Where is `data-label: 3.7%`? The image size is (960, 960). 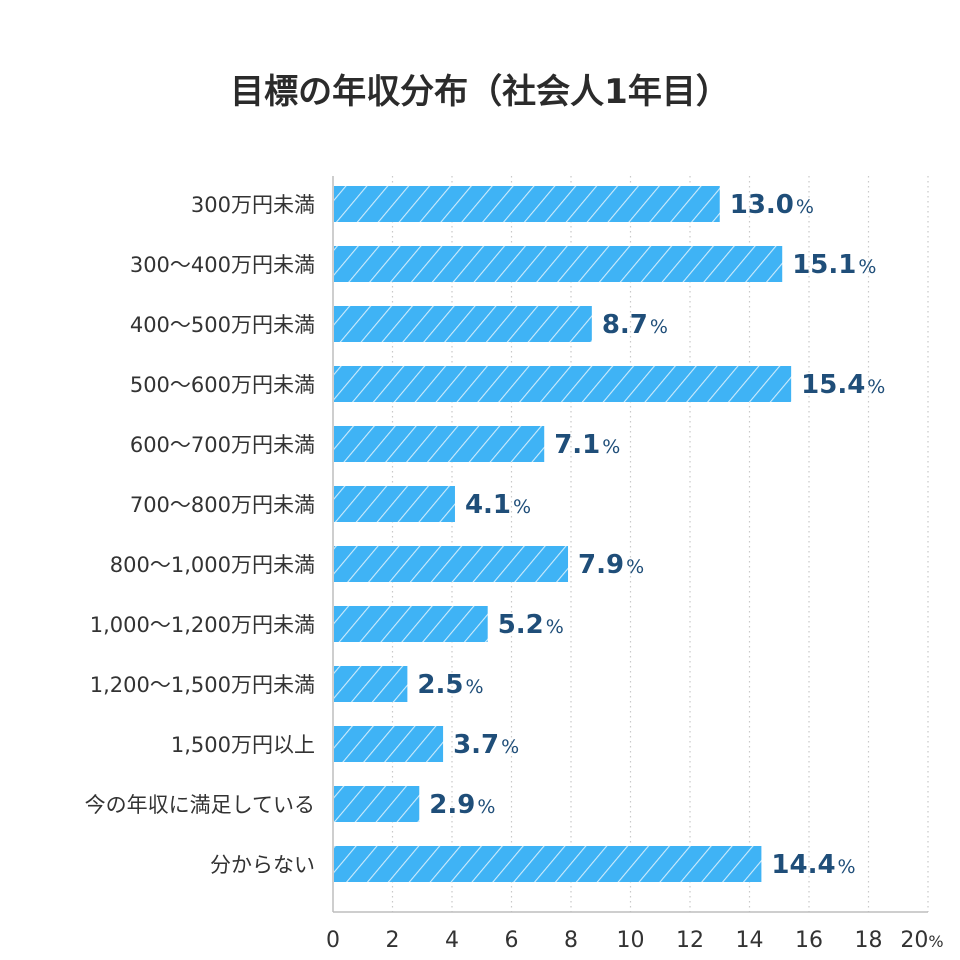 data-label: 3.7% is located at coordinates (486, 745).